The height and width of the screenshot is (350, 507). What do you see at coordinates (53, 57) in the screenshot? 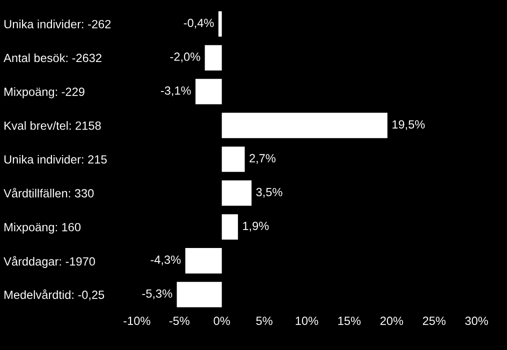
I see `y-tick-label: Antal besök: -2632` at bounding box center [53, 57].